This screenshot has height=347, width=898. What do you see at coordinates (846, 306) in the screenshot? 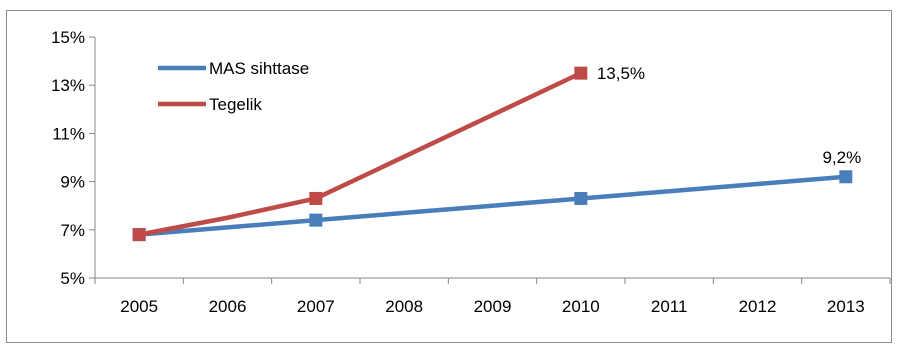
I see `x-tick-label: 2013` at bounding box center [846, 306].